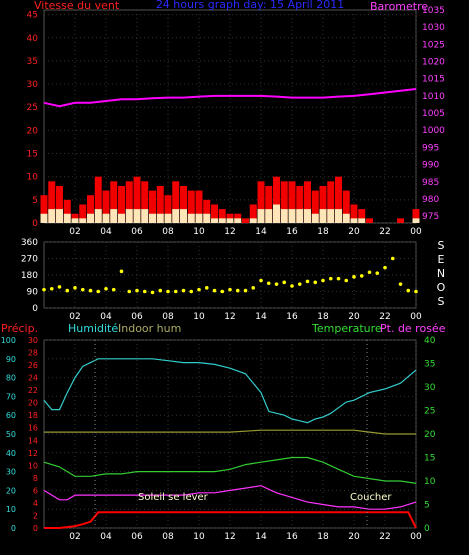 The height and width of the screenshot is (555, 469). I want to click on senos-letter: N, so click(441, 273).